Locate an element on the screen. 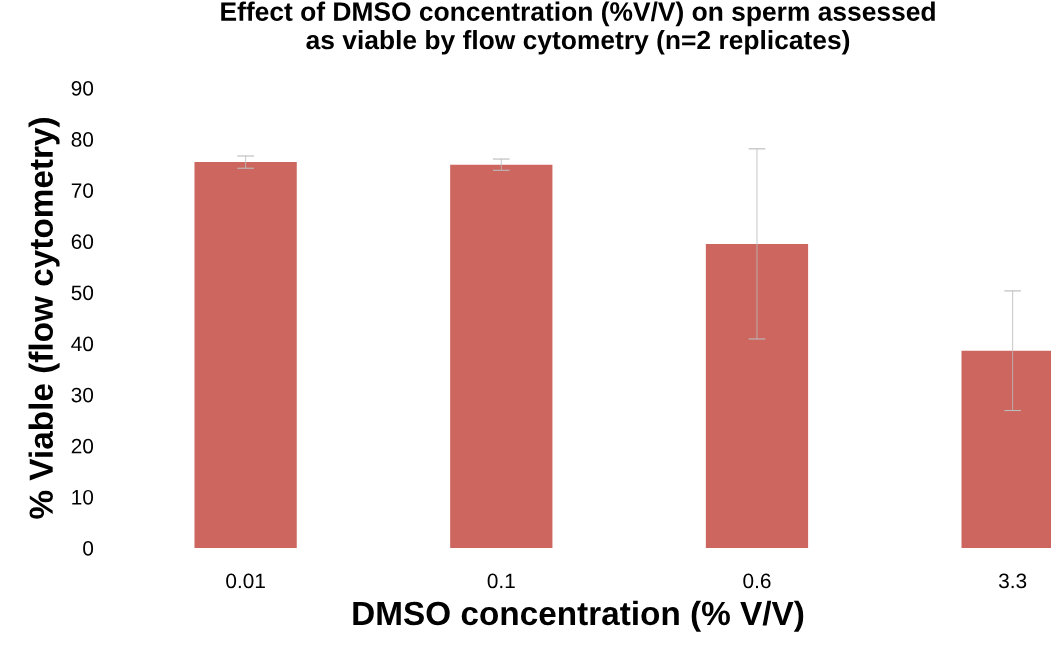 The width and height of the screenshot is (1051, 648). x-tick-label: 3.3 is located at coordinates (1012, 581).